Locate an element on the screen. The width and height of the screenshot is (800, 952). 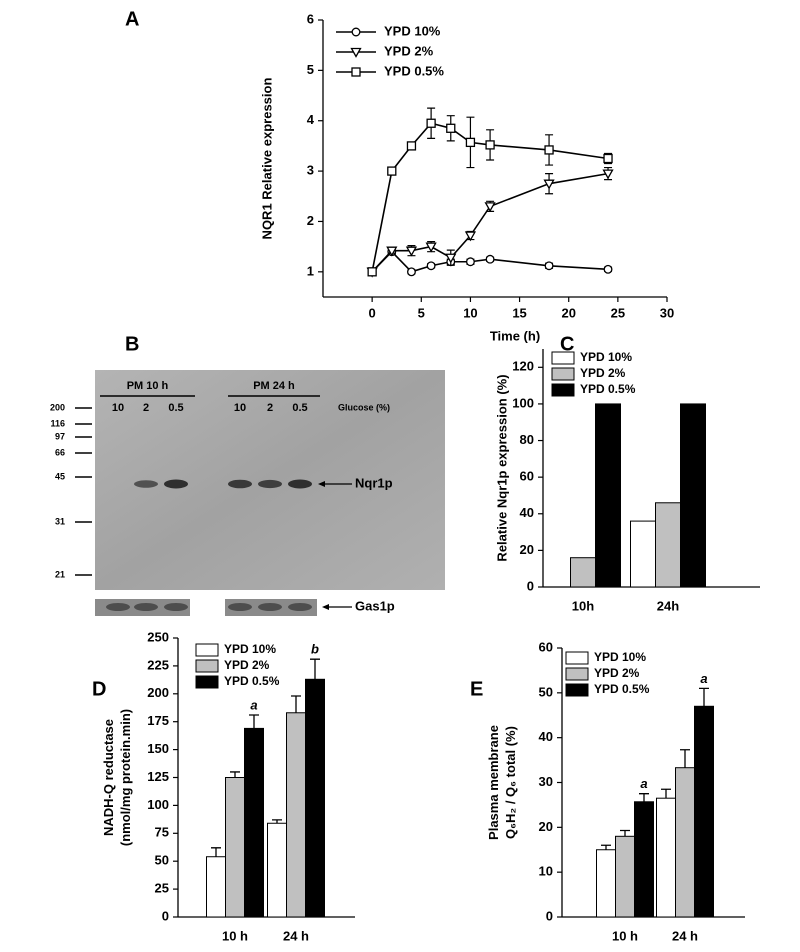
y-tick-label: 200 is located at coordinates (158, 692).